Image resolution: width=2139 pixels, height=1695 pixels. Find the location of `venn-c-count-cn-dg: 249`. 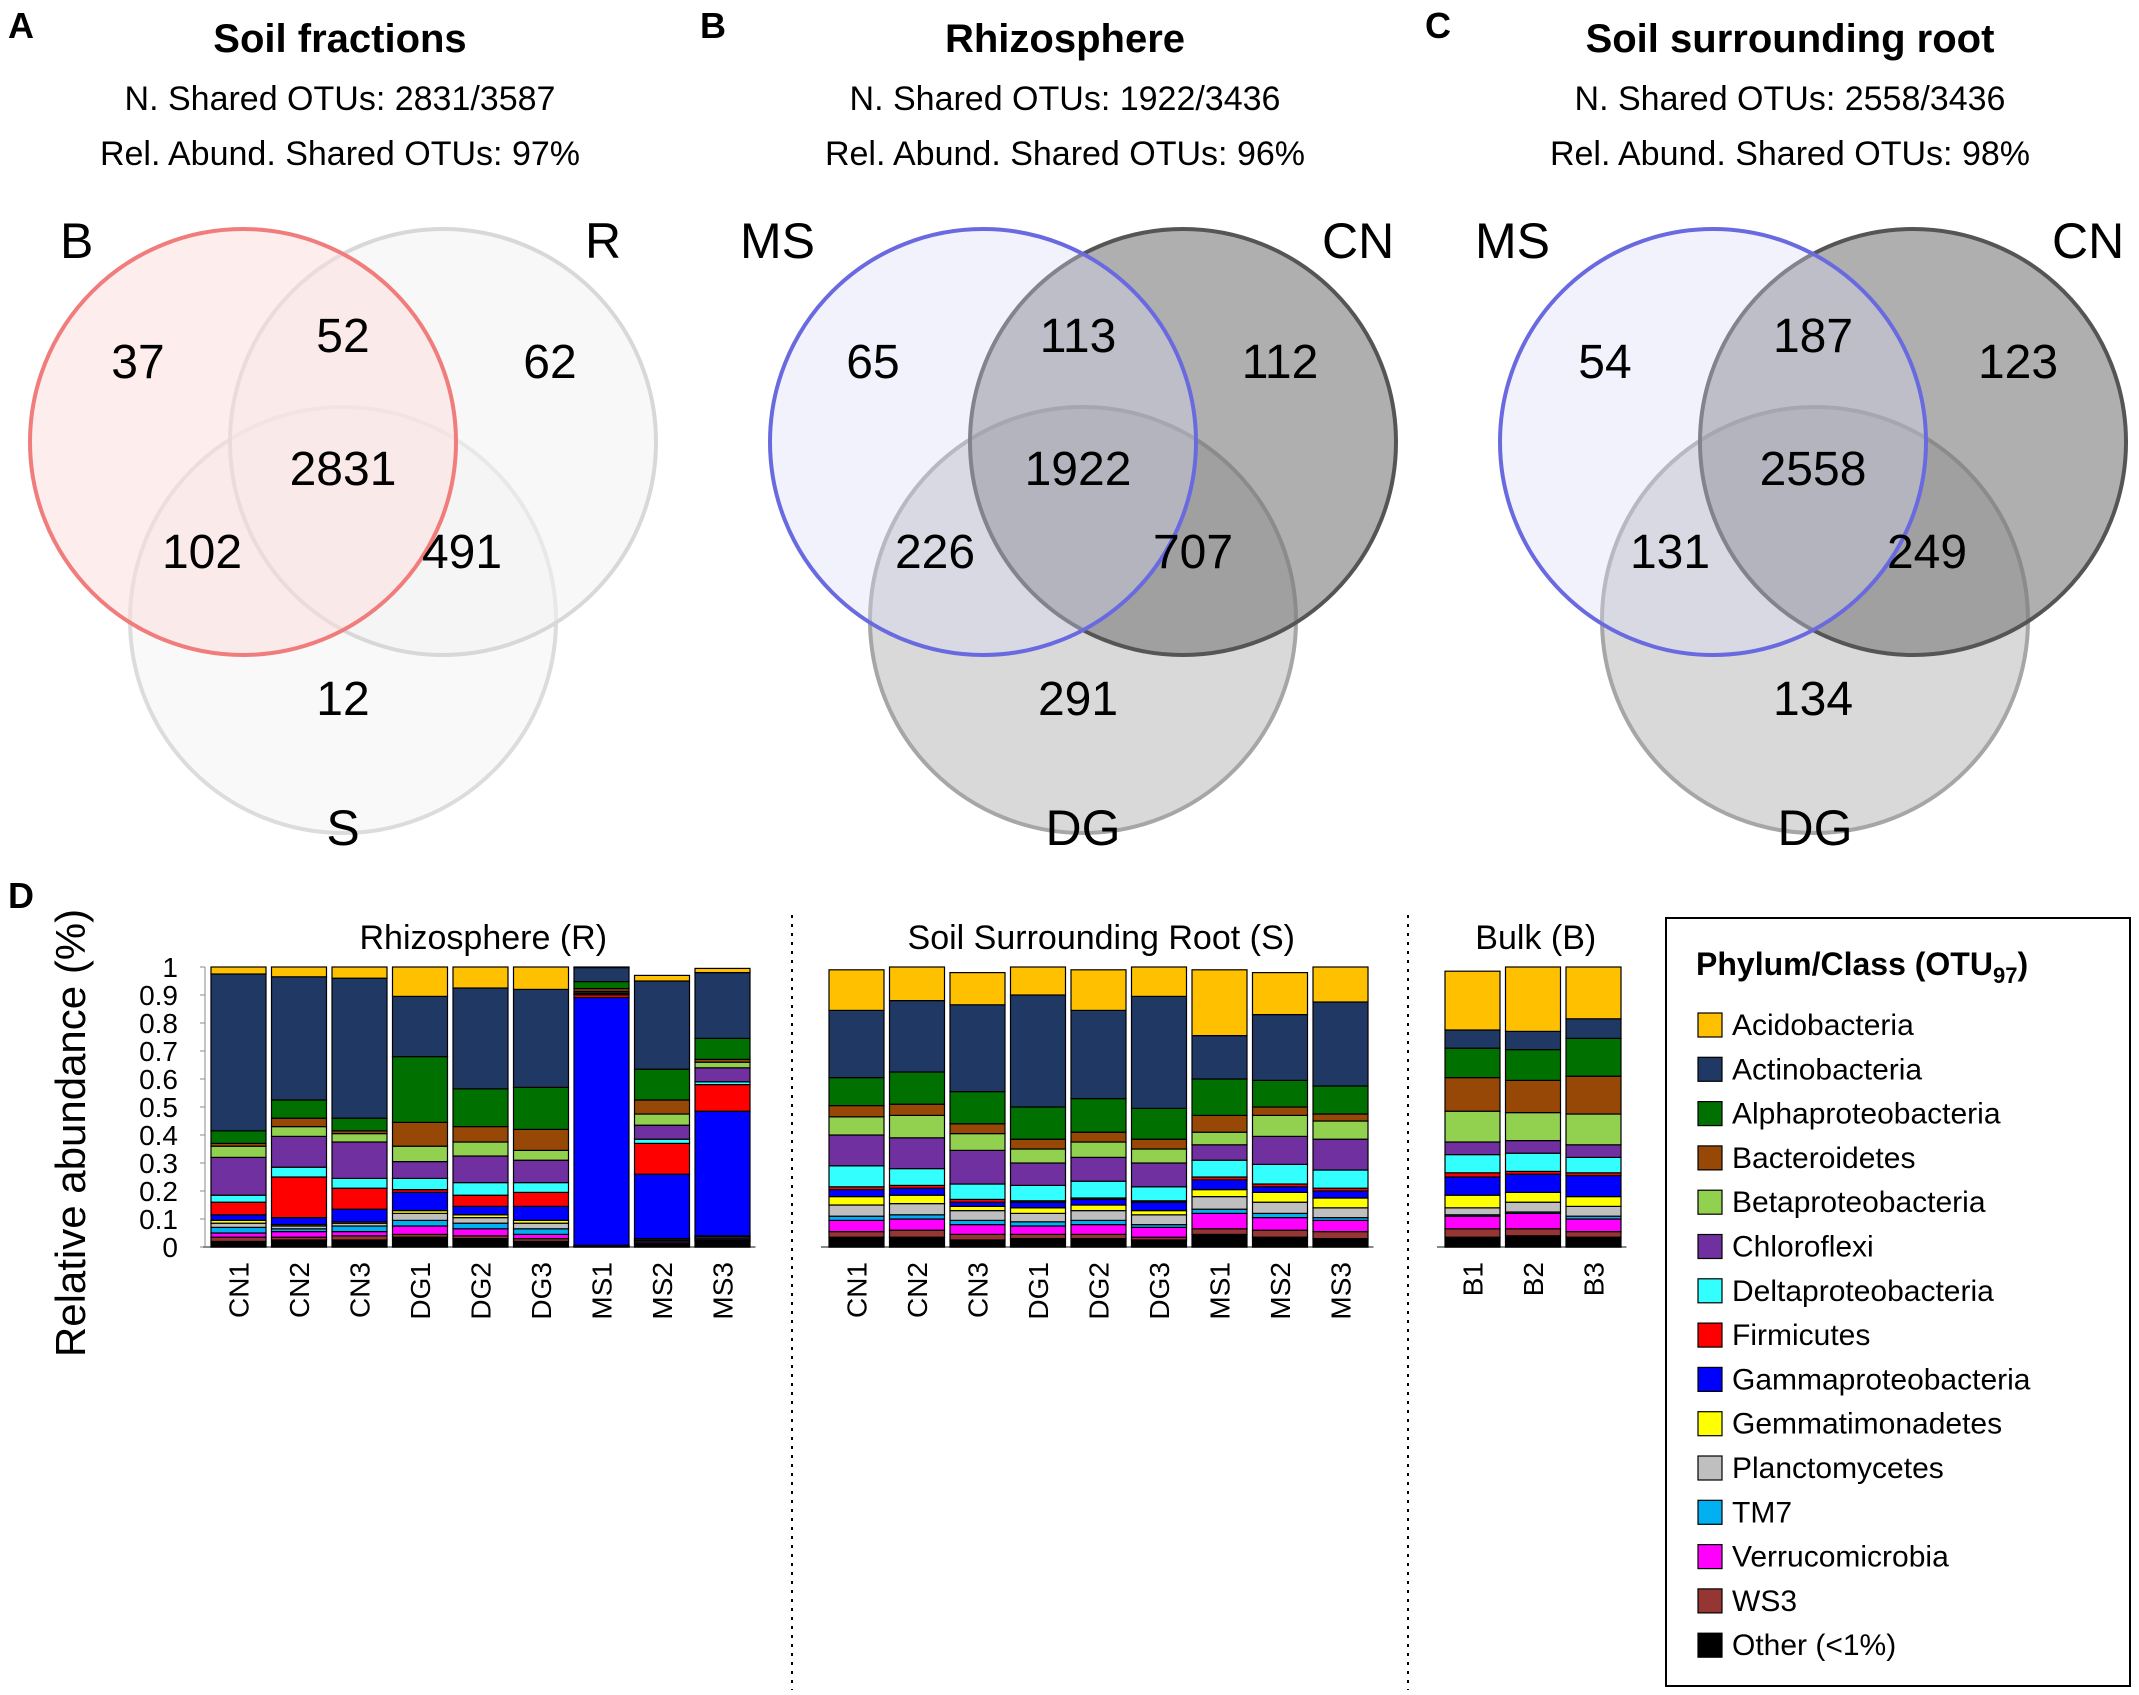

venn-c-count-cn-dg: 249 is located at coordinates (1927, 552).